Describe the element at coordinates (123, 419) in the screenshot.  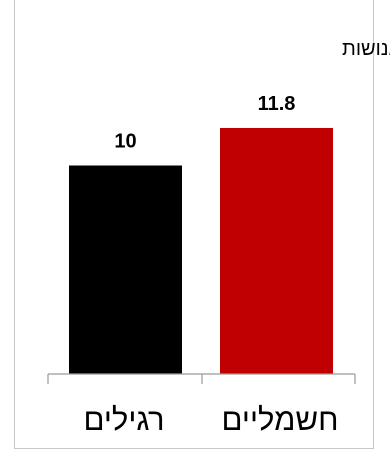
I see `category-label-2: רגילים` at that location.